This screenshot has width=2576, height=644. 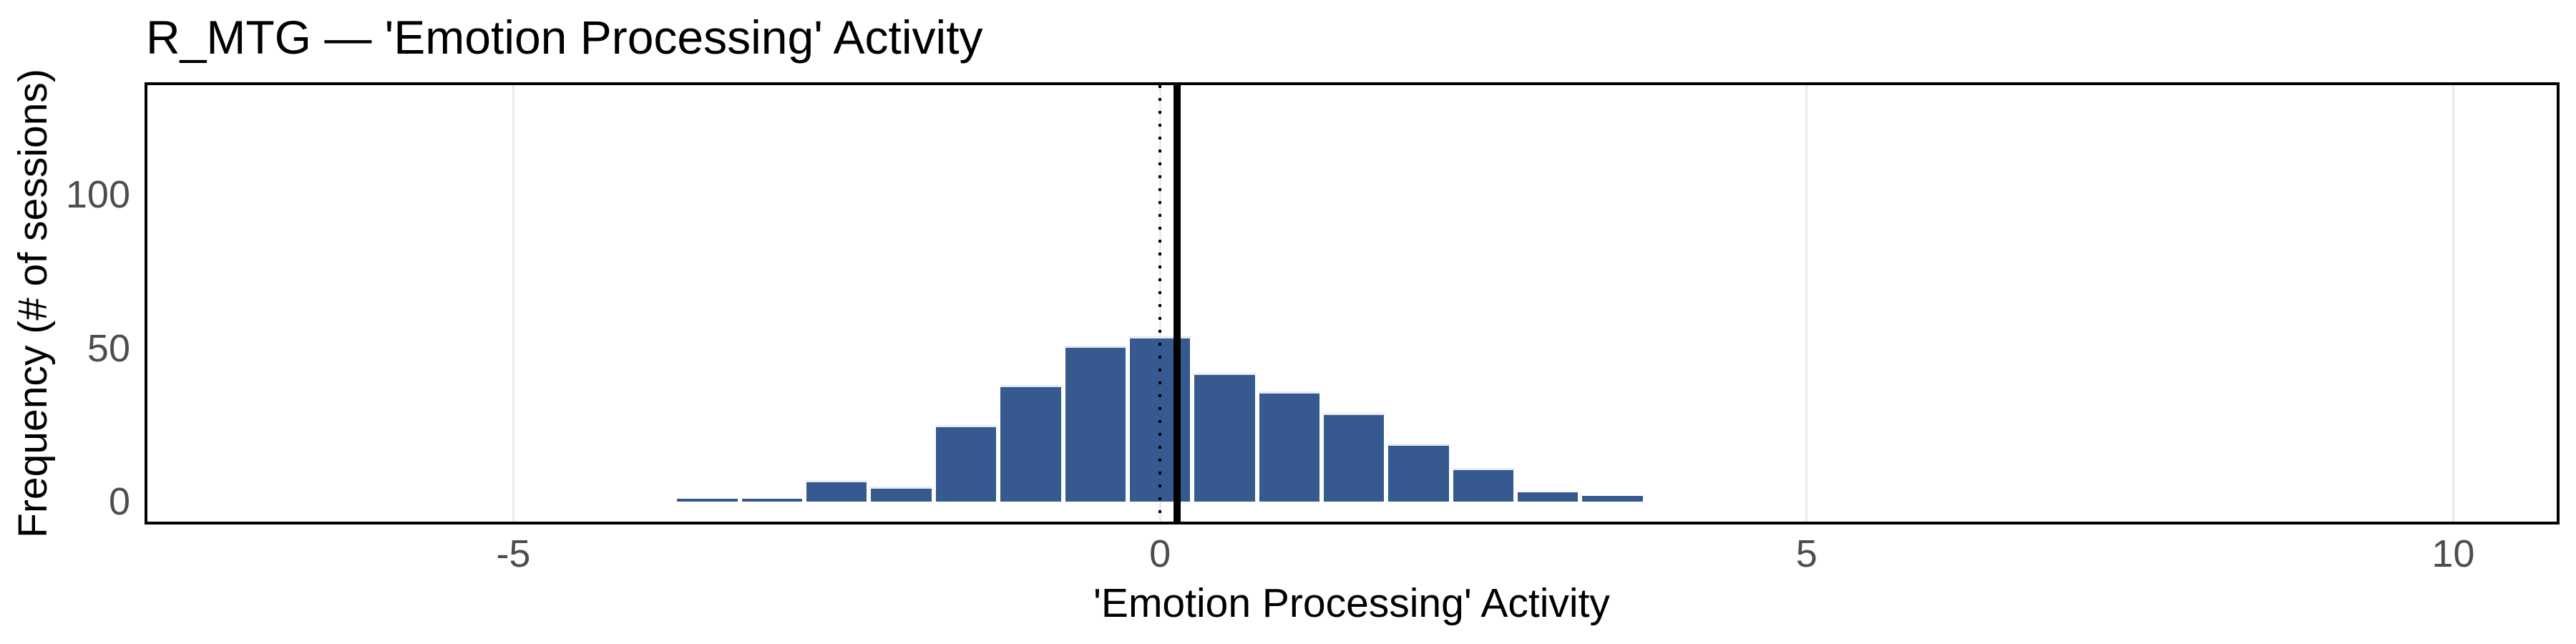 What do you see at coordinates (1160, 553) in the screenshot?
I see `x-tick-label: 0` at bounding box center [1160, 553].